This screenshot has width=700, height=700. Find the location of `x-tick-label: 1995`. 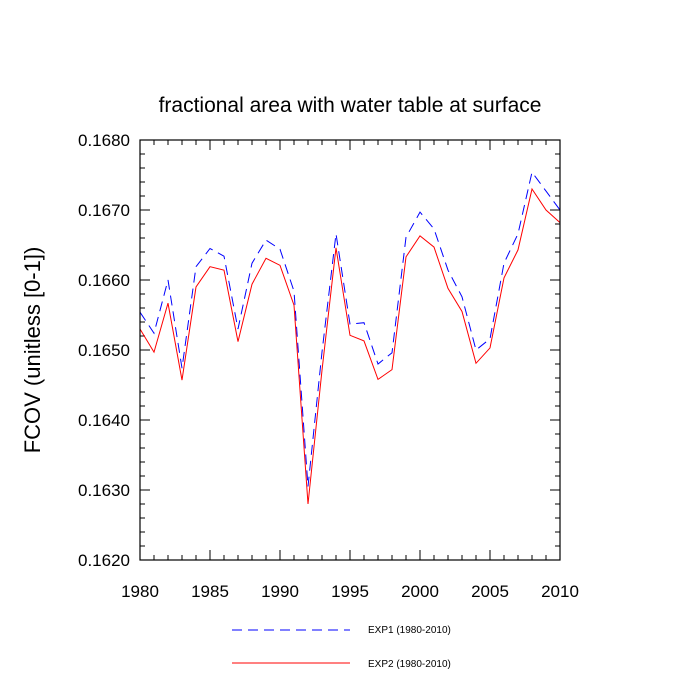

x-tick-label: 1995 is located at coordinates (350, 591).